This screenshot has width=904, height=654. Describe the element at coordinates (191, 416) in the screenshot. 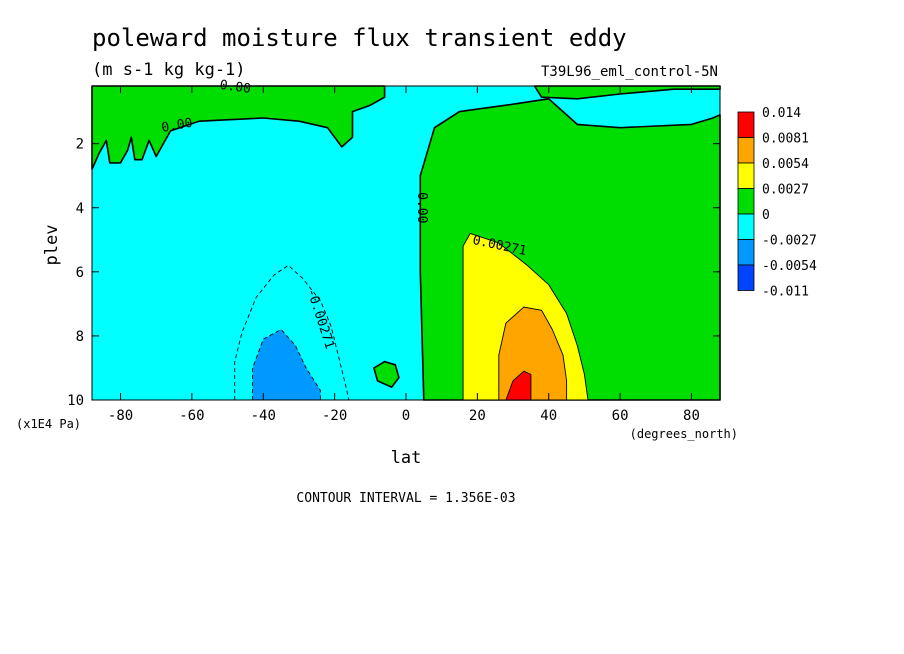

I see `x-tick-label: -60` at that location.